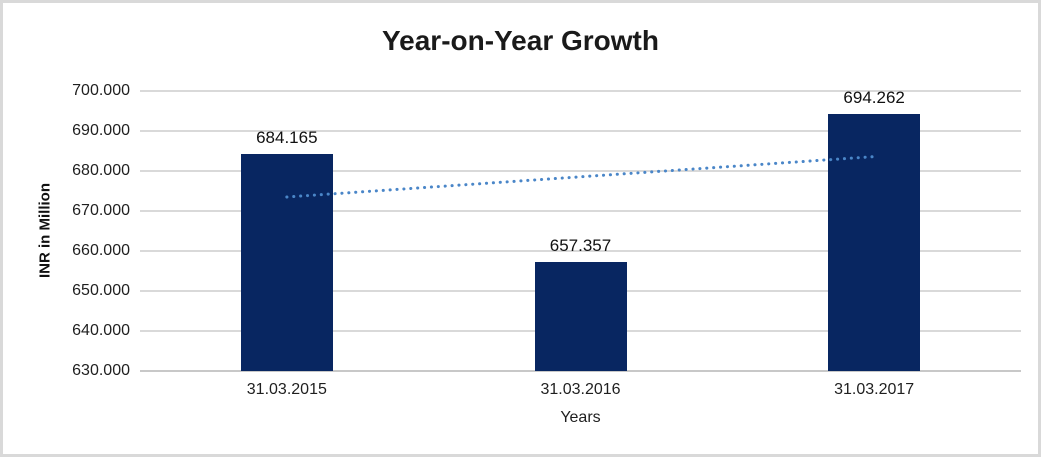  I want to click on y-tick-label: 630.000, so click(101, 370).